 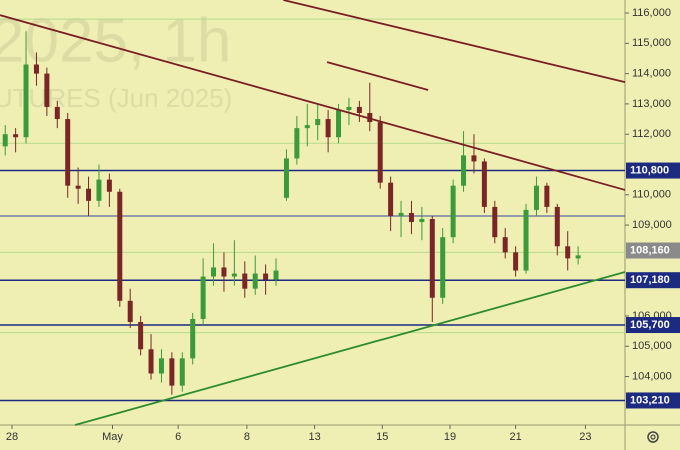 I want to click on price-label: 105,700, so click(x=650, y=325).